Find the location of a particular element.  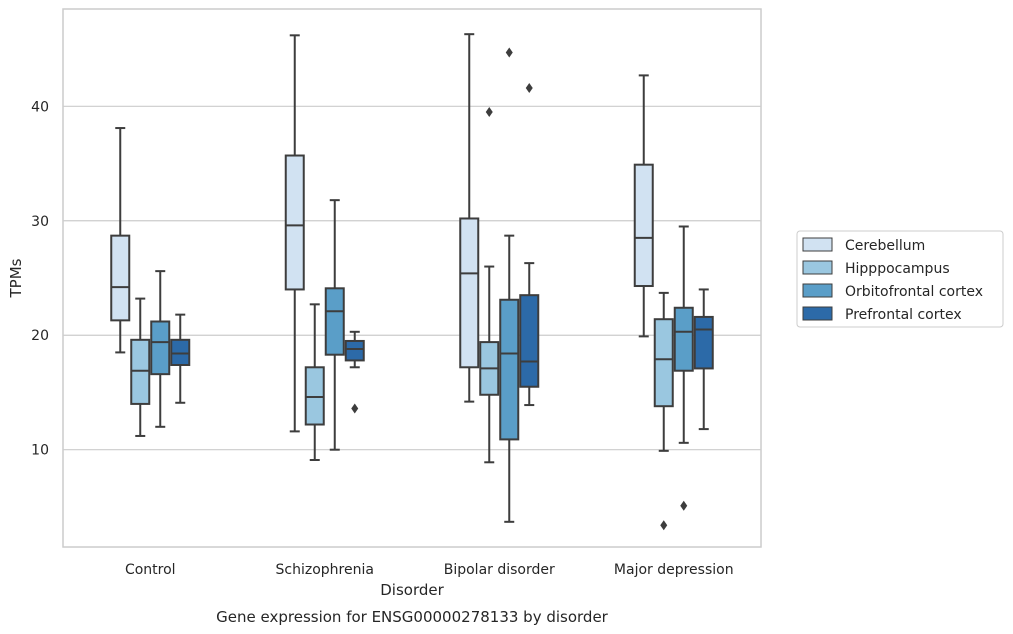

y-axis-label: TPMs is located at coordinates (16, 278).